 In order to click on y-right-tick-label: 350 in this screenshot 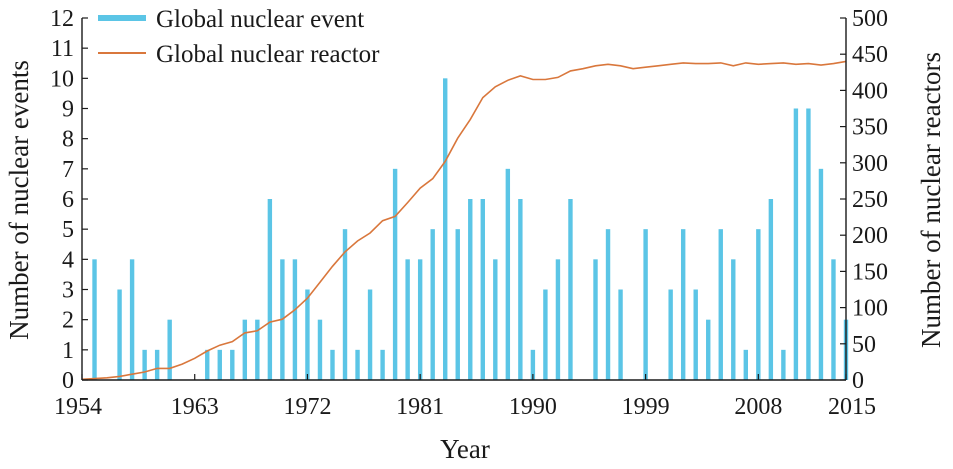, I will do `click(870, 128)`.